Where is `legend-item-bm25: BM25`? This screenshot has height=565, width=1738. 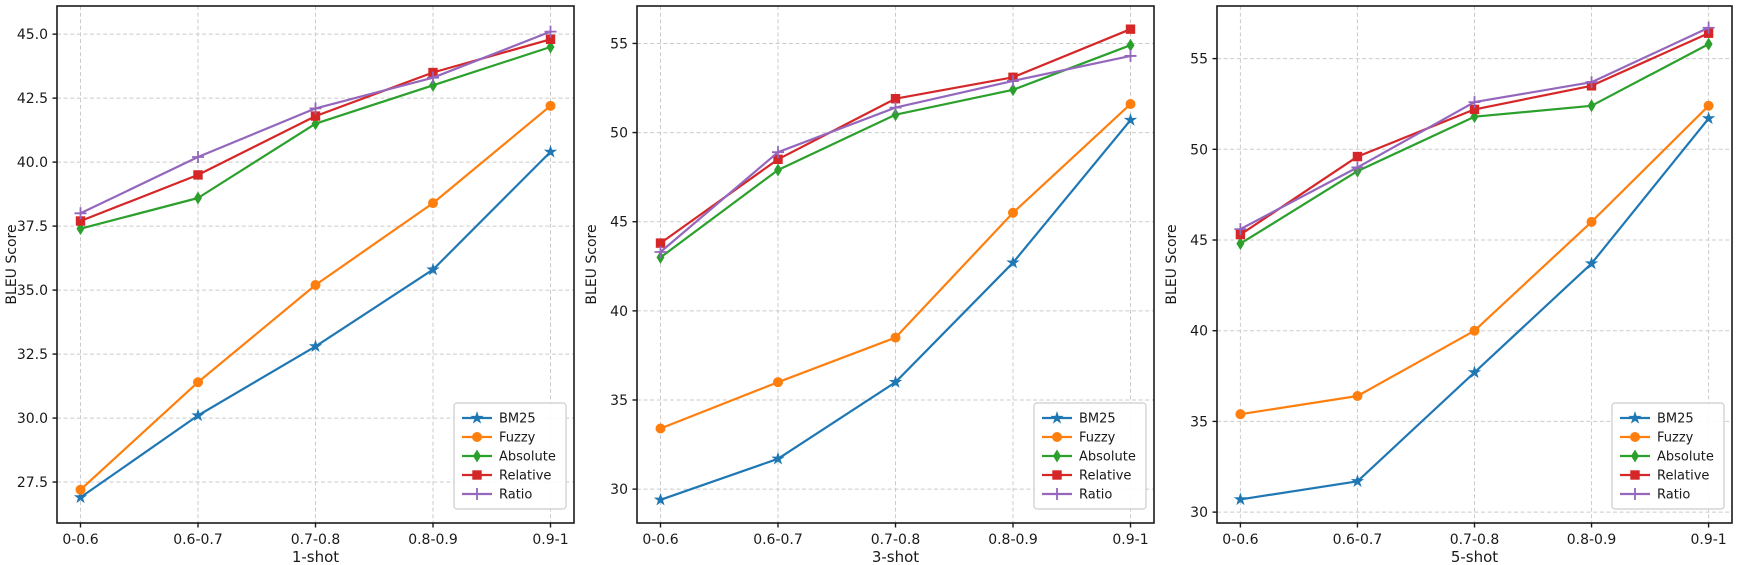
legend-item-bm25: BM25 is located at coordinates (1657, 419).